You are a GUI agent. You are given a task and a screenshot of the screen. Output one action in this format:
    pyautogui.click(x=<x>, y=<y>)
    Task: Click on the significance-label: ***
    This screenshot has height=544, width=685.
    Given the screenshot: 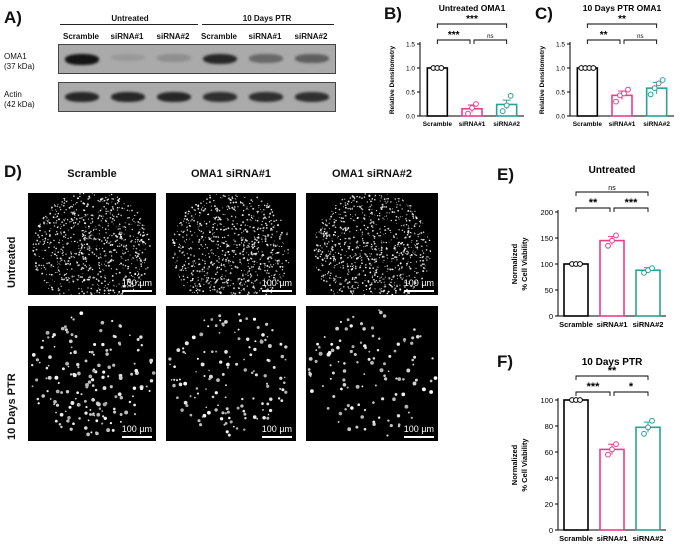 What is the action you would take?
    pyautogui.click(x=454, y=35)
    